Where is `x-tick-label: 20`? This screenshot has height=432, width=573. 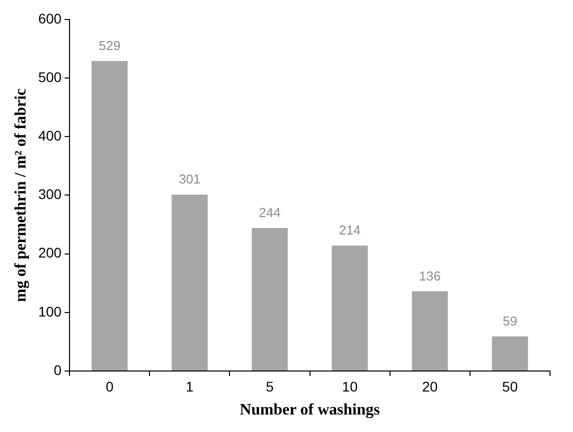
x-tick-label: 20 is located at coordinates (430, 386).